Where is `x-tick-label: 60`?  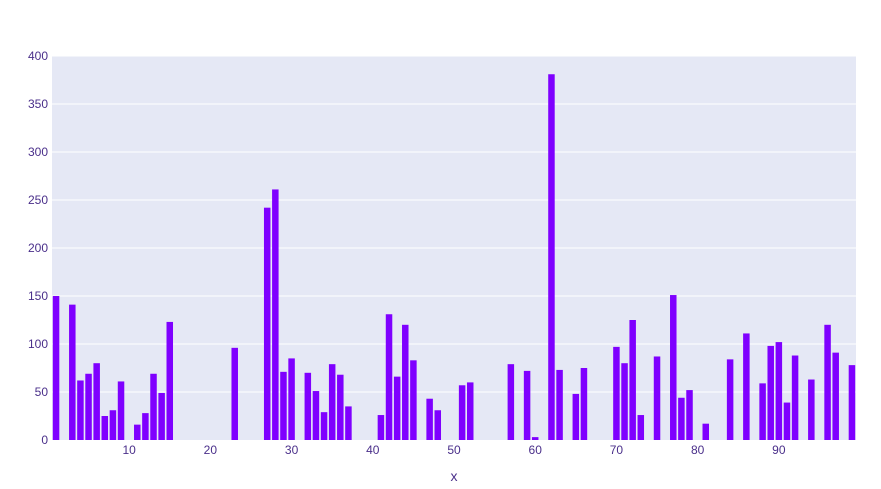 x-tick-label: 60 is located at coordinates (536, 450).